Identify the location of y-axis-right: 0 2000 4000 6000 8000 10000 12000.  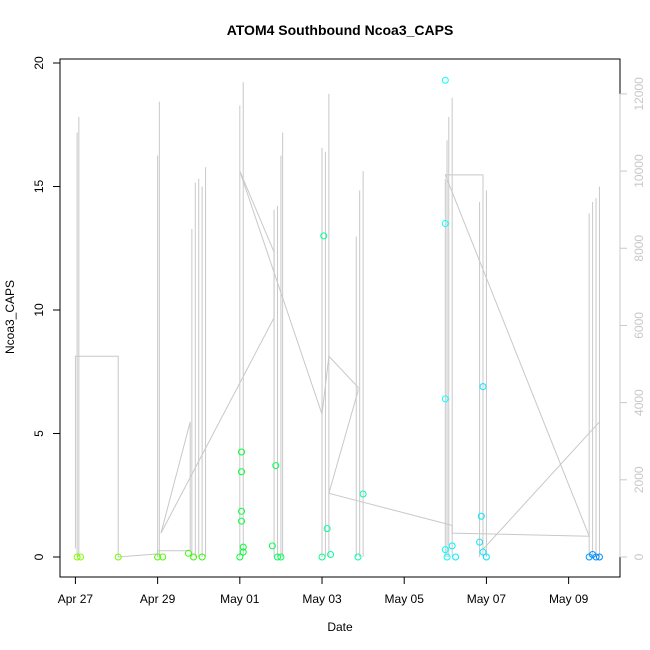
(632, 318).